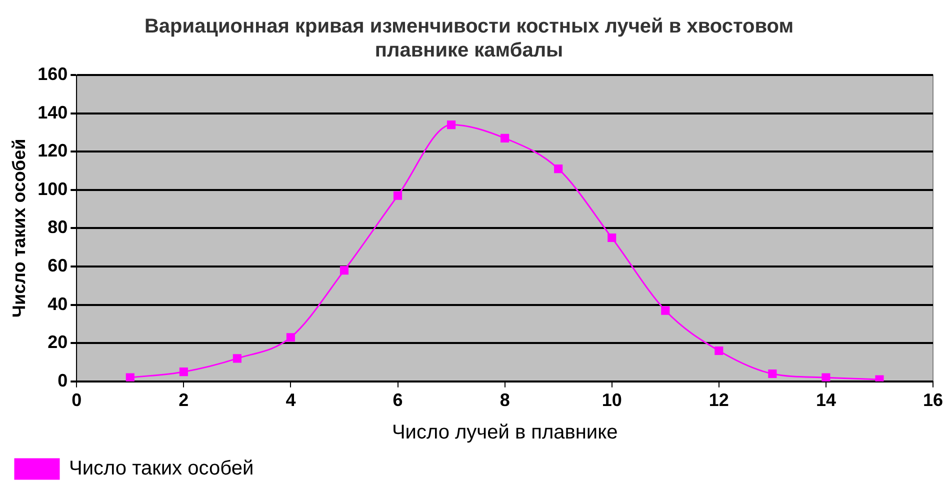  I want to click on y-tick-label: 20, so click(58, 342).